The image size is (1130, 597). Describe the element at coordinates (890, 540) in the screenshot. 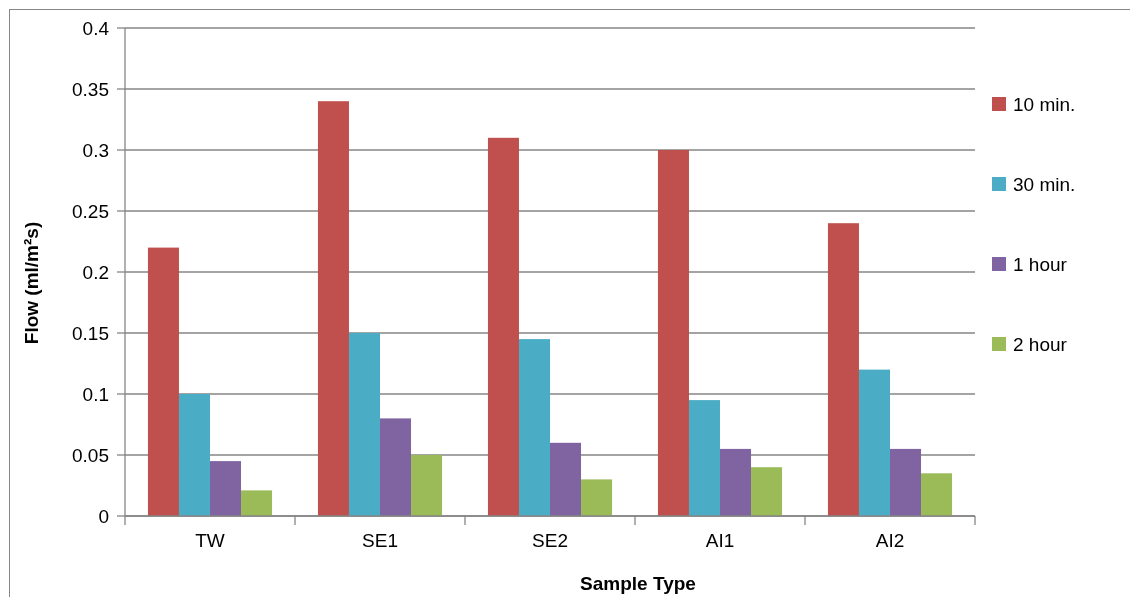

I see `x-tick-label: AI2` at that location.